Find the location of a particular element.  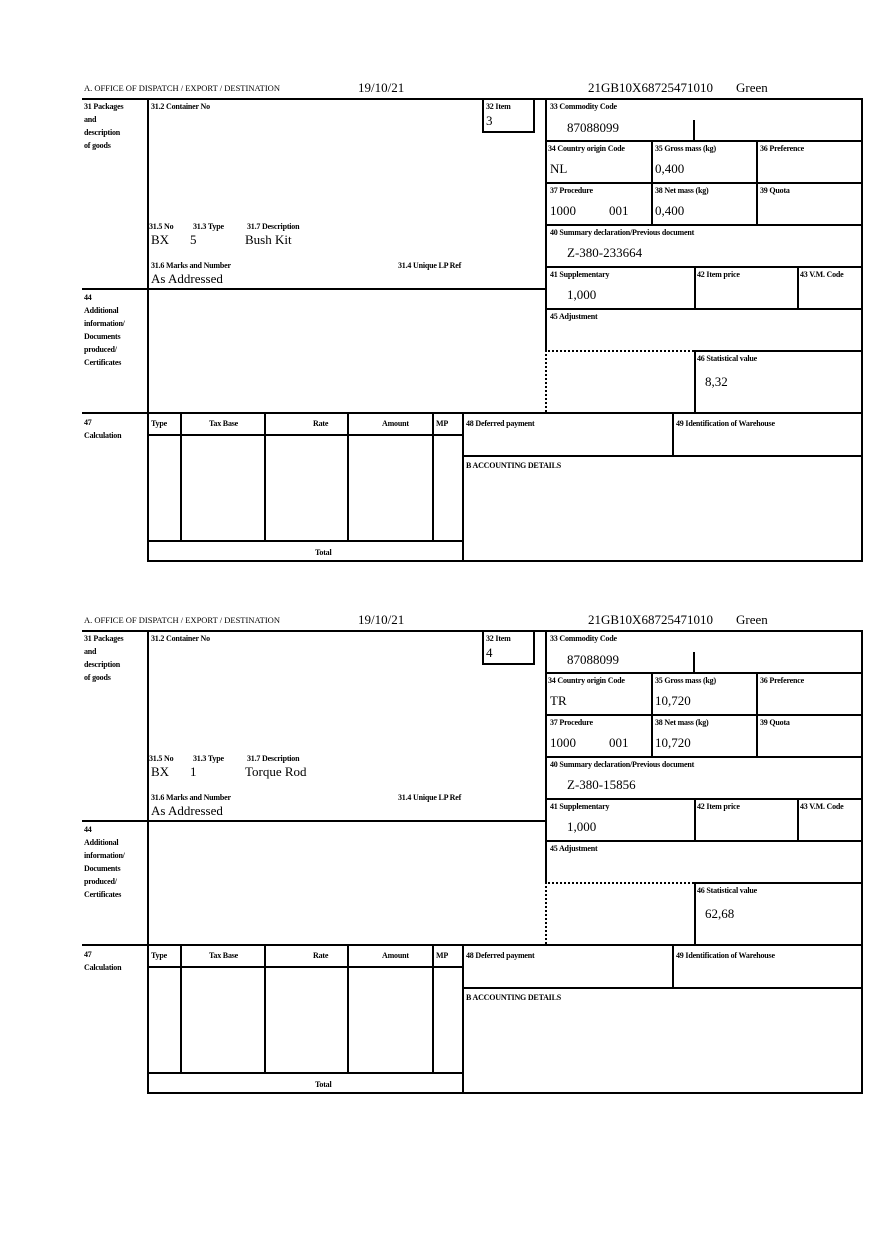

net-mass-label: 38 Net mass (kg) is located at coordinates (682, 190).